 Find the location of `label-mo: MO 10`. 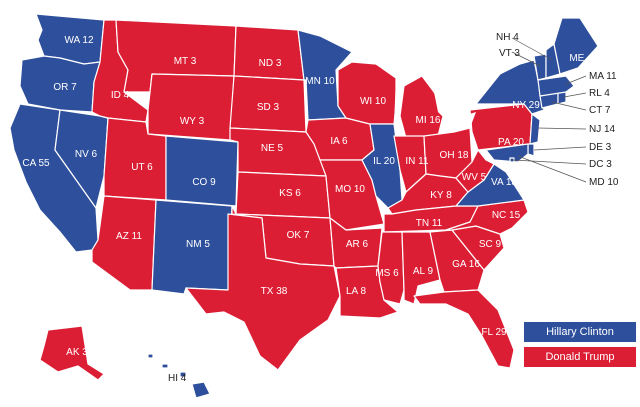

label-mo: MO 10 is located at coordinates (350, 189).